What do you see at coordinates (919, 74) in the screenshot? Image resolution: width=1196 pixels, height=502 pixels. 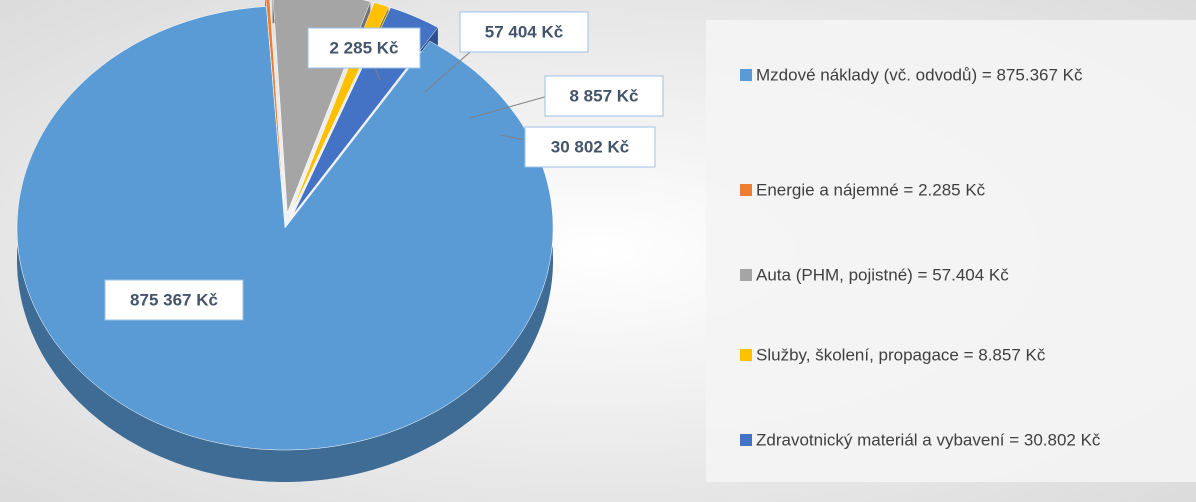 I see `legend-label: Mzdové náklady (vč. odvodů) = 875.367 Kč` at bounding box center [919, 74].